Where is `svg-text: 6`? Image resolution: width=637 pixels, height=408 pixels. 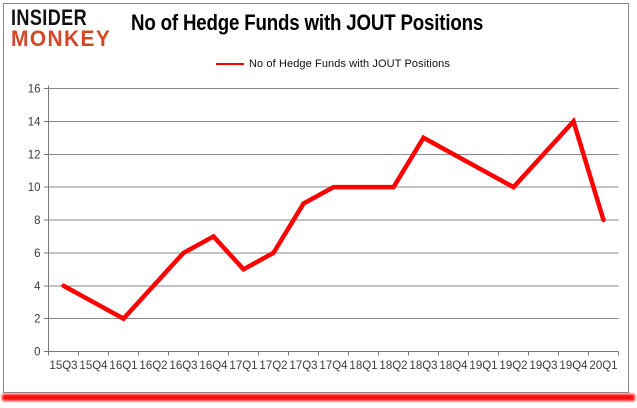
svg-text: 6 is located at coordinates (37, 254).